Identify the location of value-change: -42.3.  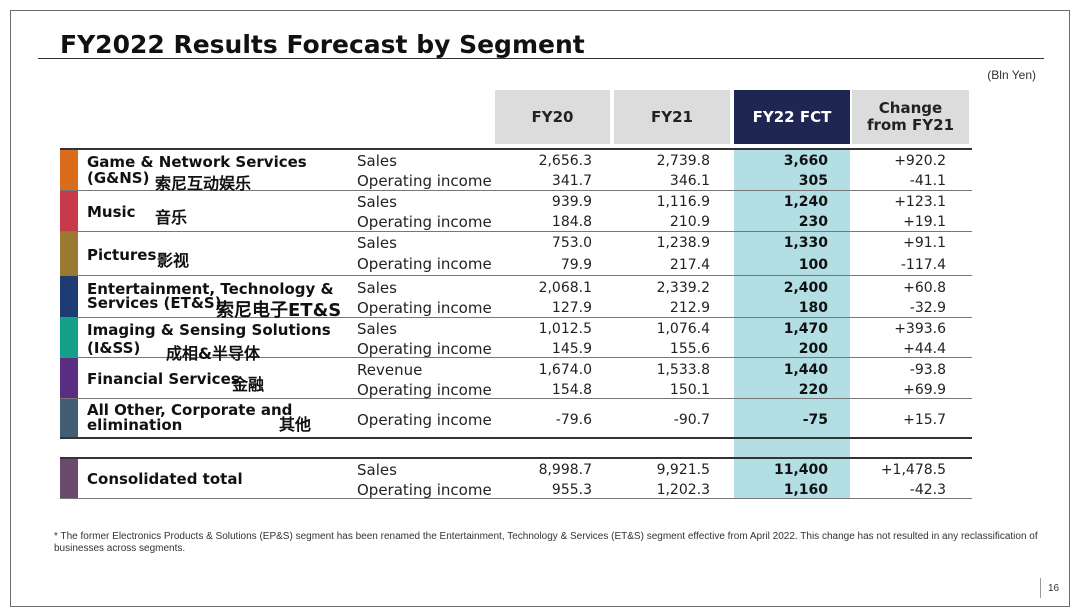
(927, 490).